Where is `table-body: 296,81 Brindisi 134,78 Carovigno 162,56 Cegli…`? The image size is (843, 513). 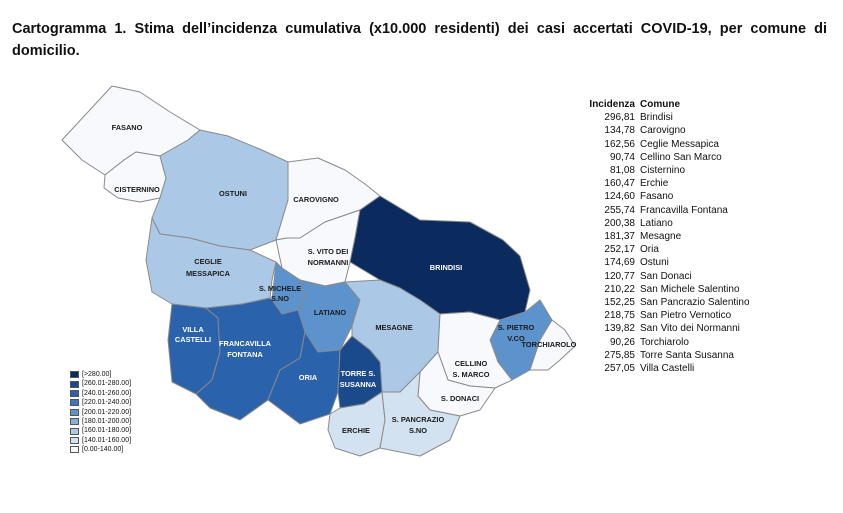
table-body: 296,81 Brindisi 134,78 Carovigno 162,56 Cegli… is located at coordinates (667, 243).